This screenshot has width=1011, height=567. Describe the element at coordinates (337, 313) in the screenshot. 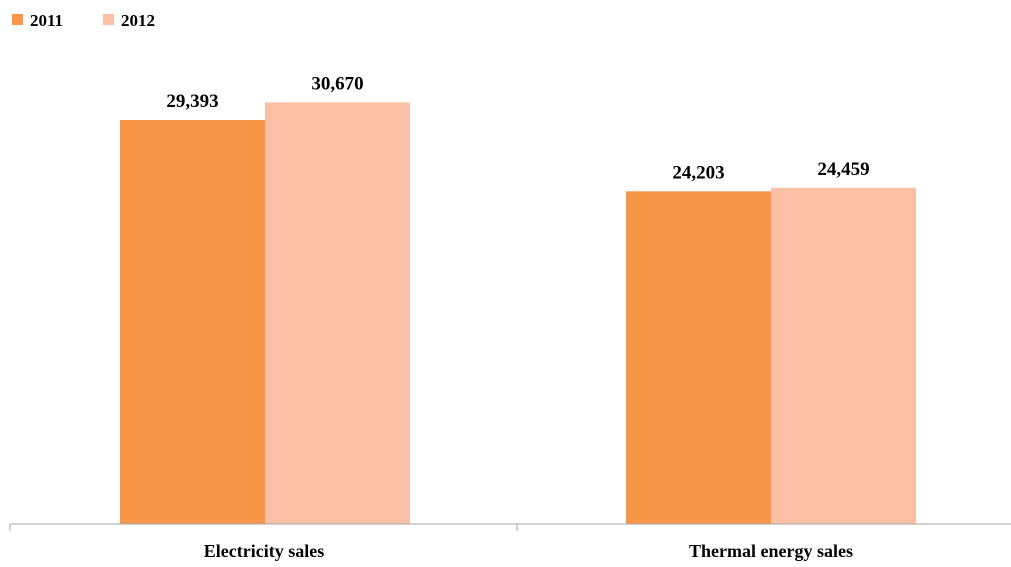

I see `bar-2012-electricity-sales` at that location.